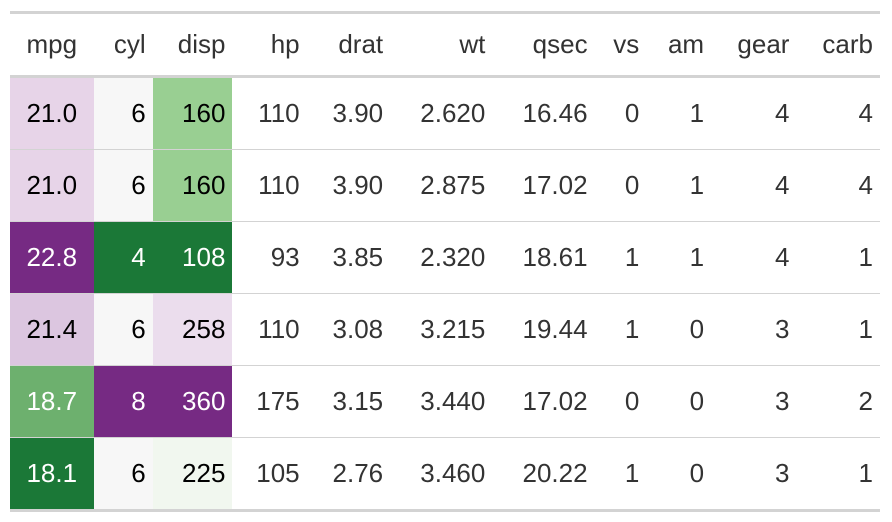 The width and height of the screenshot is (892, 522). Describe the element at coordinates (754, 45) in the screenshot. I see `column-header-gear: gear` at that location.